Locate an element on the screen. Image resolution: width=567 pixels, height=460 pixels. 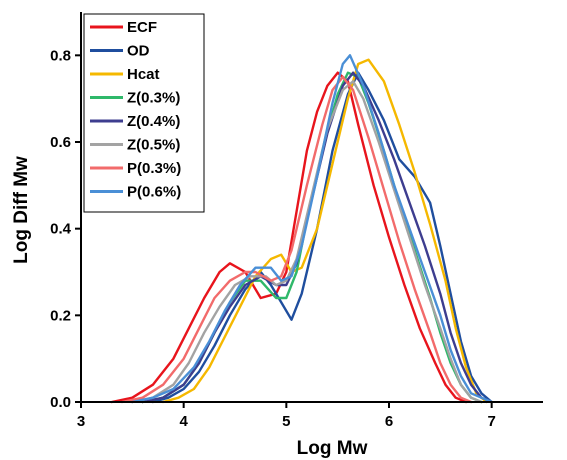
x-tick-label: 5 is located at coordinates (286, 421).